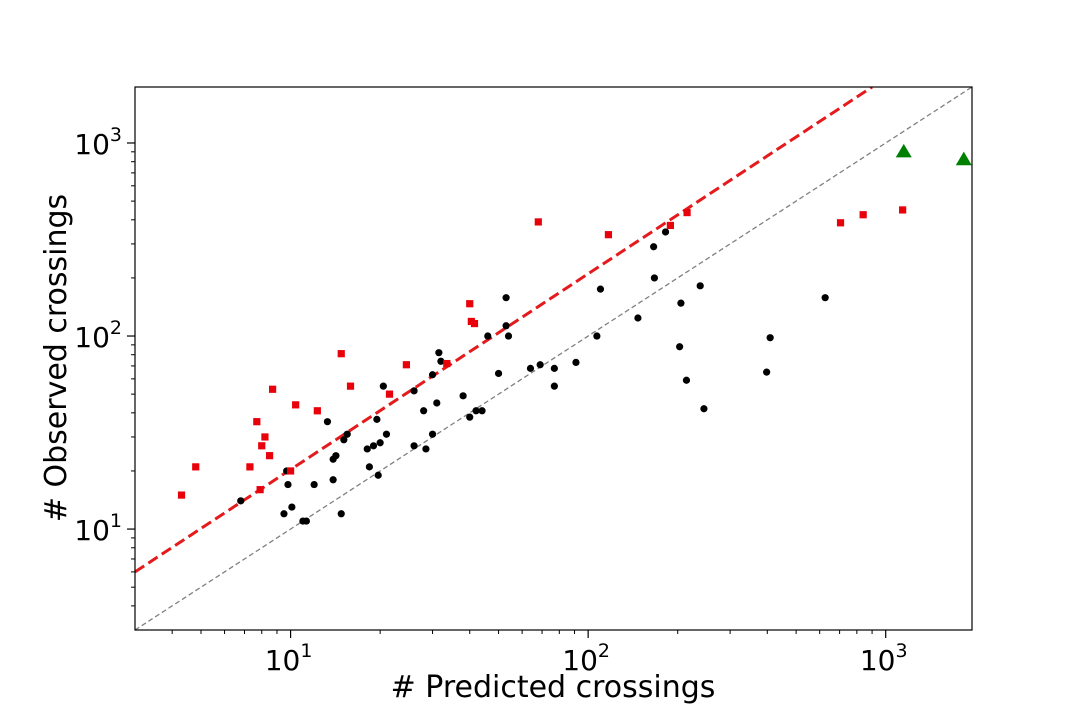 Image resolution: width=1080 pixels, height=720 pixels. What do you see at coordinates (98, 142) in the screenshot?
I see `y-tick-label: 10³` at bounding box center [98, 142].